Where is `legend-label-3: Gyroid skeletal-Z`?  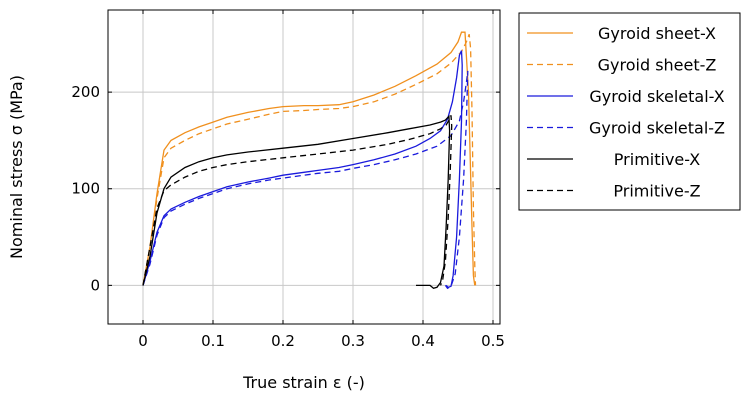
legend-label-3: Gyroid skeletal-Z is located at coordinates (657, 128).